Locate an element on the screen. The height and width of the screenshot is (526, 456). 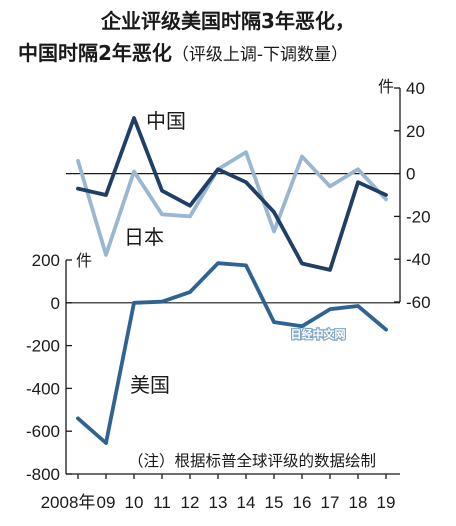
x-tick-label: 17 is located at coordinates (330, 502).